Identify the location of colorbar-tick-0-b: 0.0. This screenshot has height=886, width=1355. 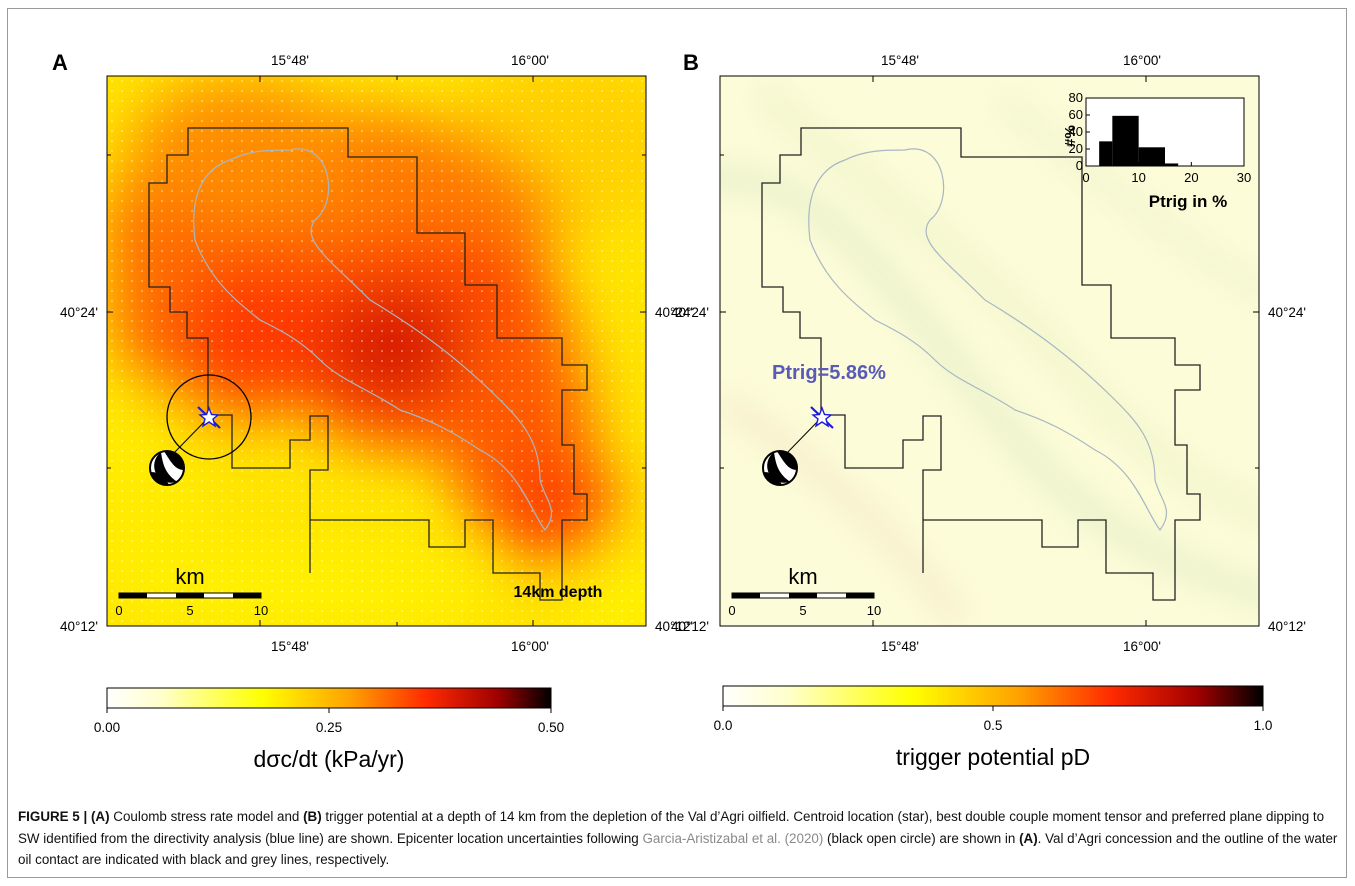
(723, 725).